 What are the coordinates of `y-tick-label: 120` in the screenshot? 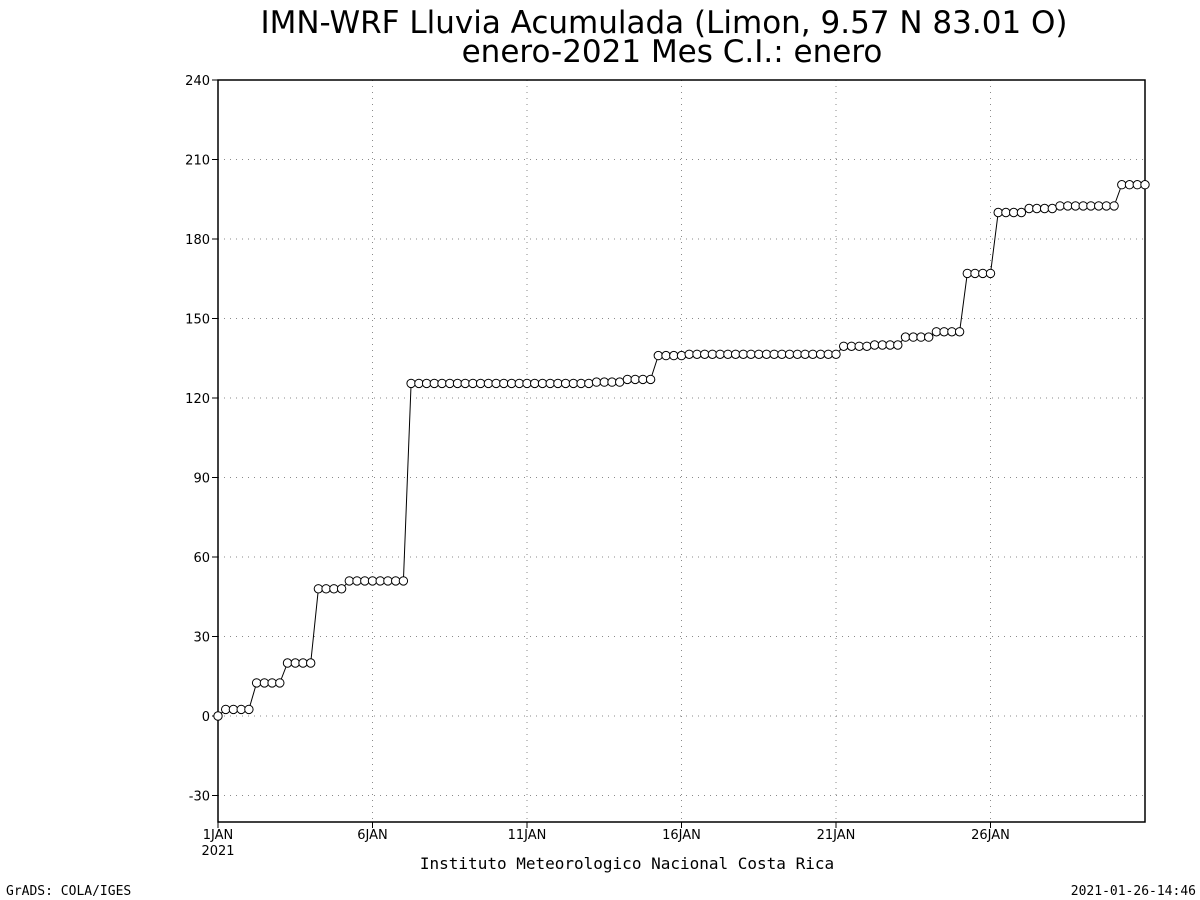 It's located at (197, 399).